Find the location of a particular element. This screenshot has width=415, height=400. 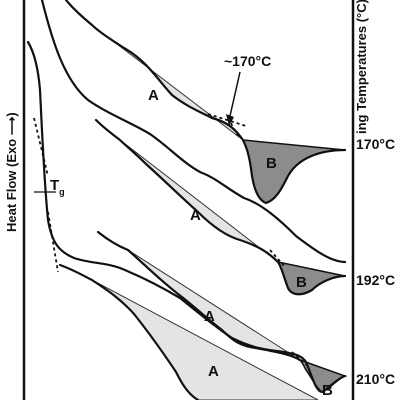

y-axis-title: Heat Flow (Exo ⟶) is located at coordinates (11, 172).